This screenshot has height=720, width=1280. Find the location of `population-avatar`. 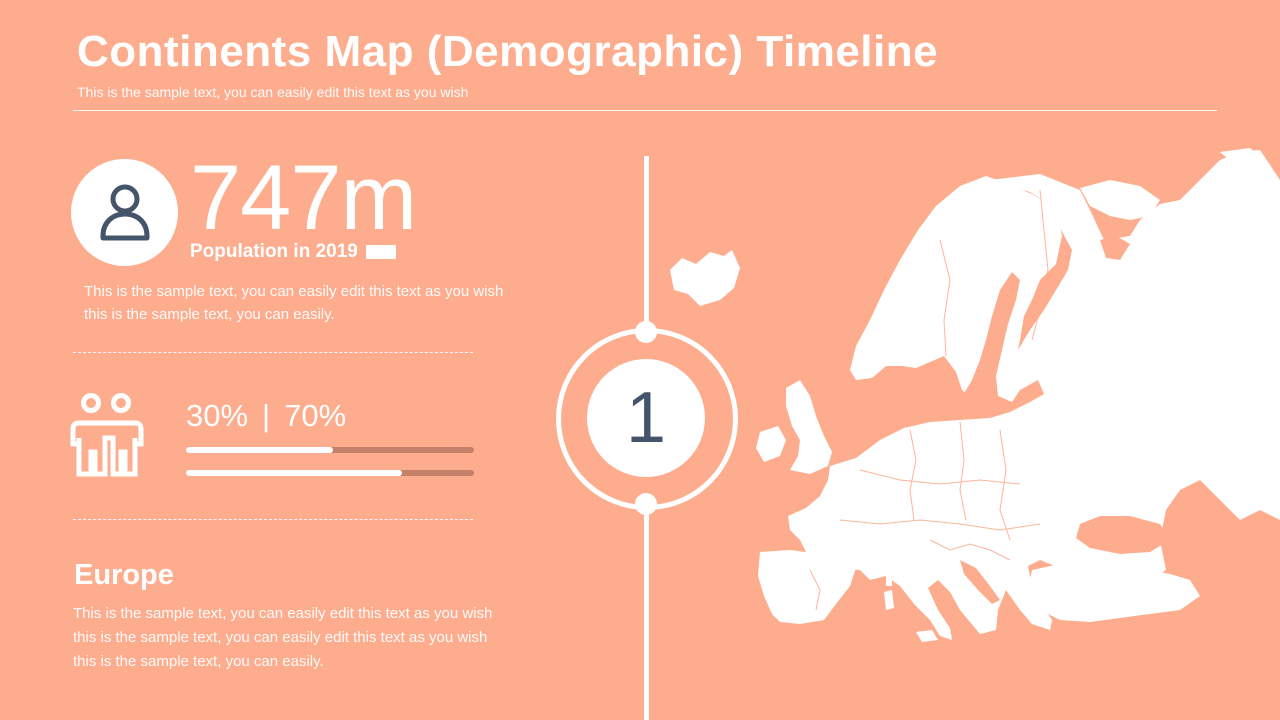

population-avatar is located at coordinates (124, 212).